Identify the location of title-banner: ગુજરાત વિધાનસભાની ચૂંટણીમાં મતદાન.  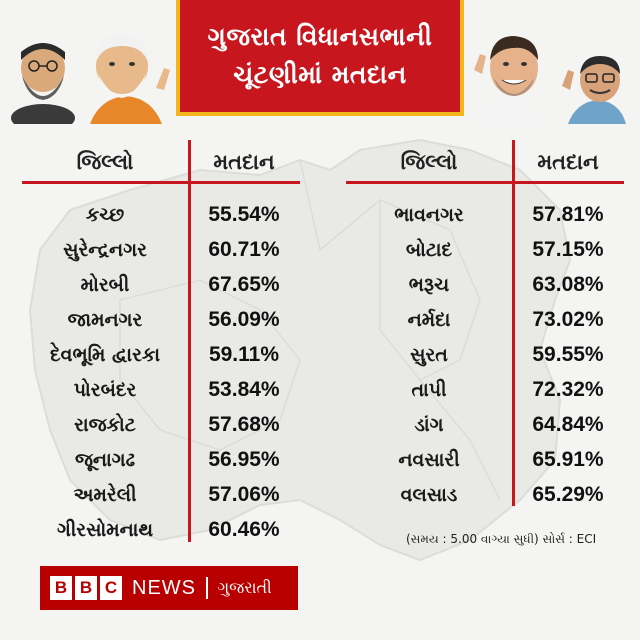
(320, 58).